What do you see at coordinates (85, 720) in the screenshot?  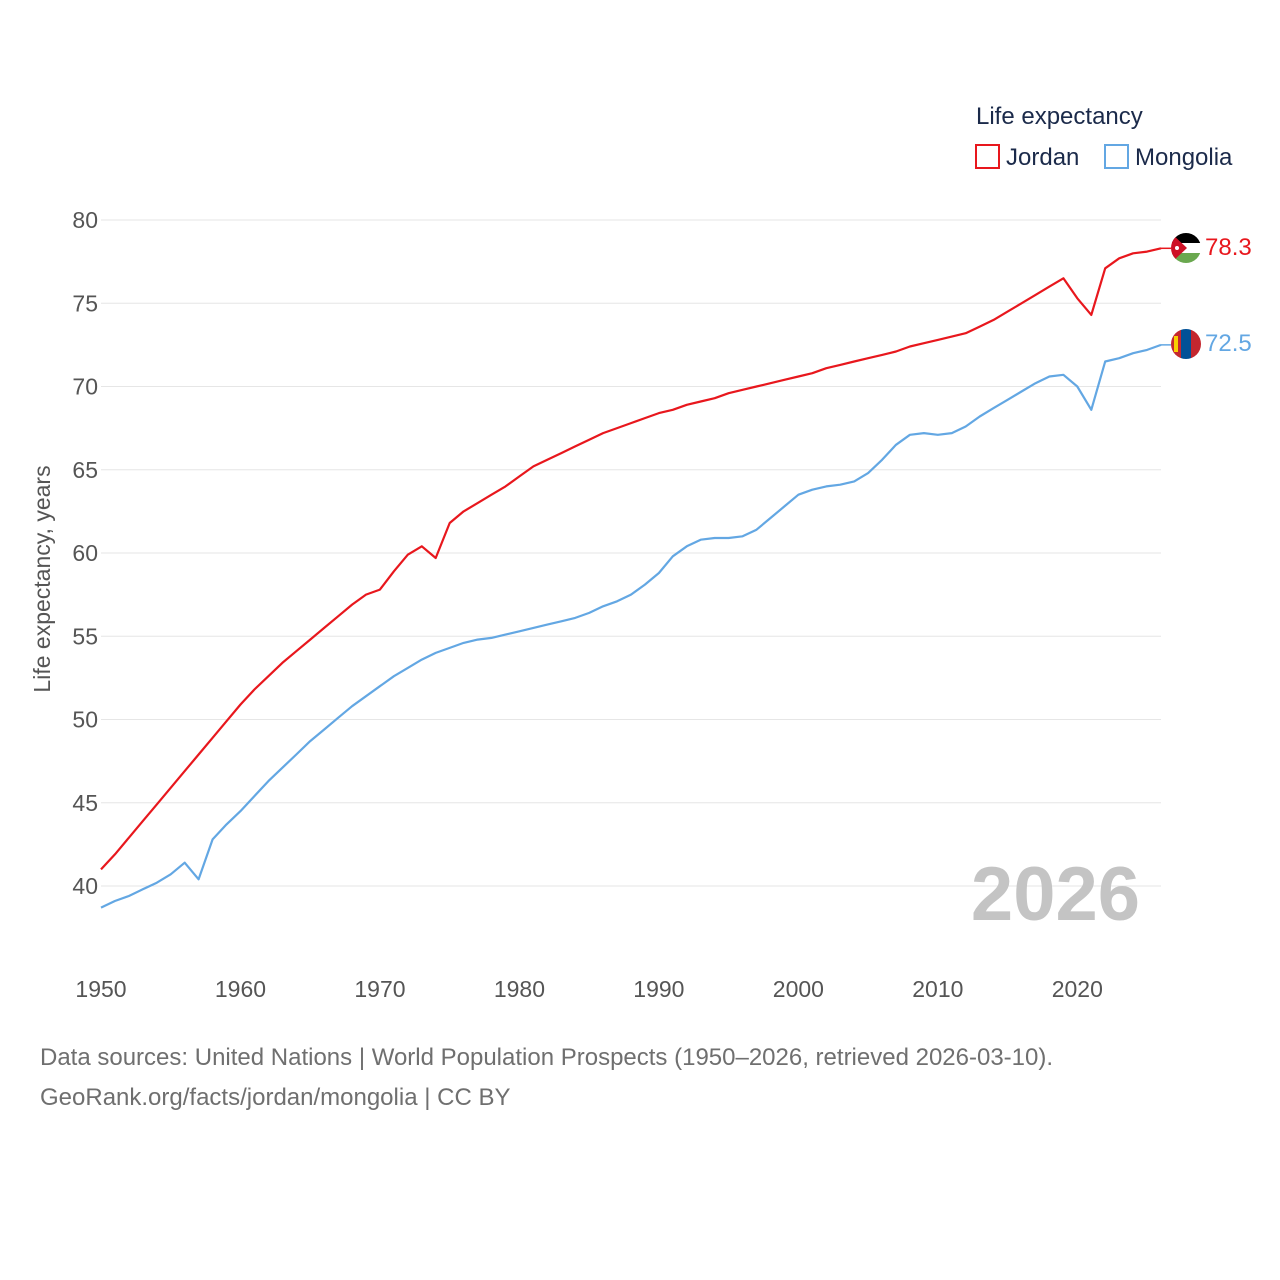 I see `y-tick-label-50: 50` at bounding box center [85, 720].